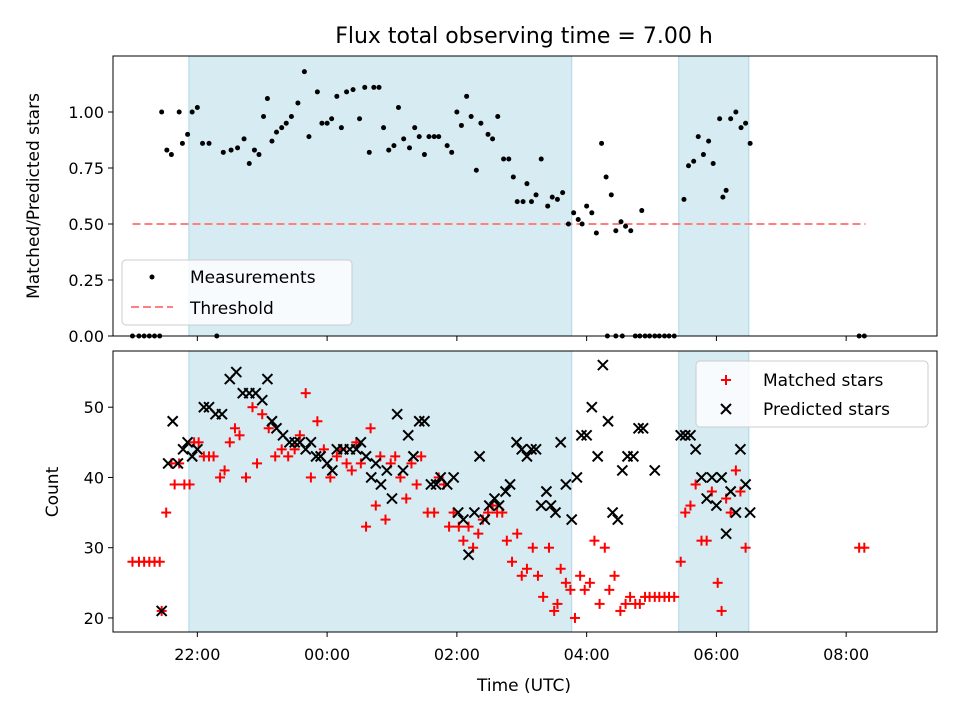 The height and width of the screenshot is (720, 960). Describe the element at coordinates (94, 477) in the screenshot. I see `y-tick-label: 40` at that location.